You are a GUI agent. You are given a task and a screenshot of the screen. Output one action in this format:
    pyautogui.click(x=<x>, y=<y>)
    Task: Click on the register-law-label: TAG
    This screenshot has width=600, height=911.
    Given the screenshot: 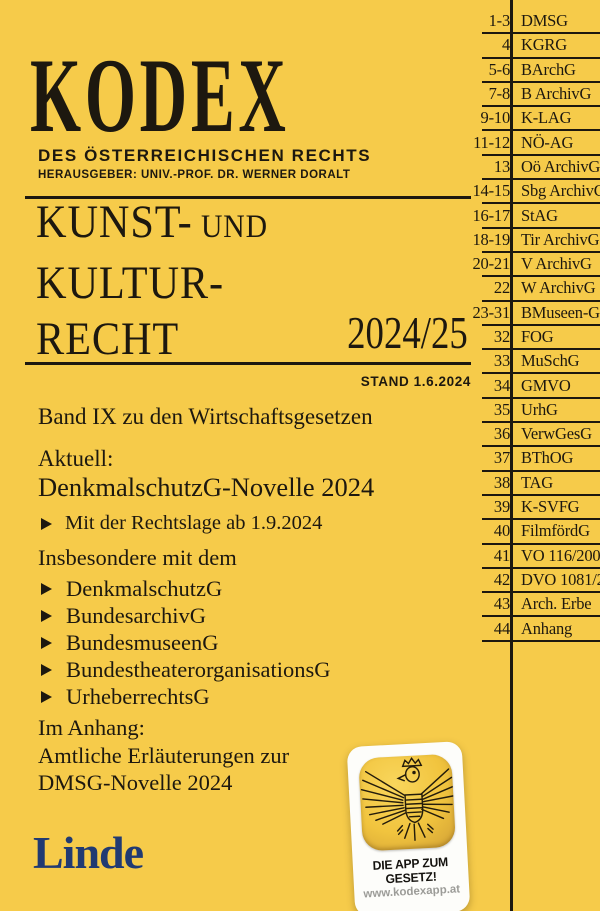 What is the action you would take?
    pyautogui.click(x=537, y=482)
    